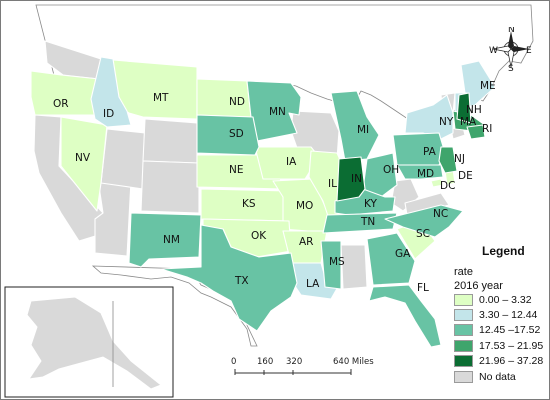 The width and height of the screenshot is (550, 400). I want to click on state-label-nj: NJ, so click(459, 159).